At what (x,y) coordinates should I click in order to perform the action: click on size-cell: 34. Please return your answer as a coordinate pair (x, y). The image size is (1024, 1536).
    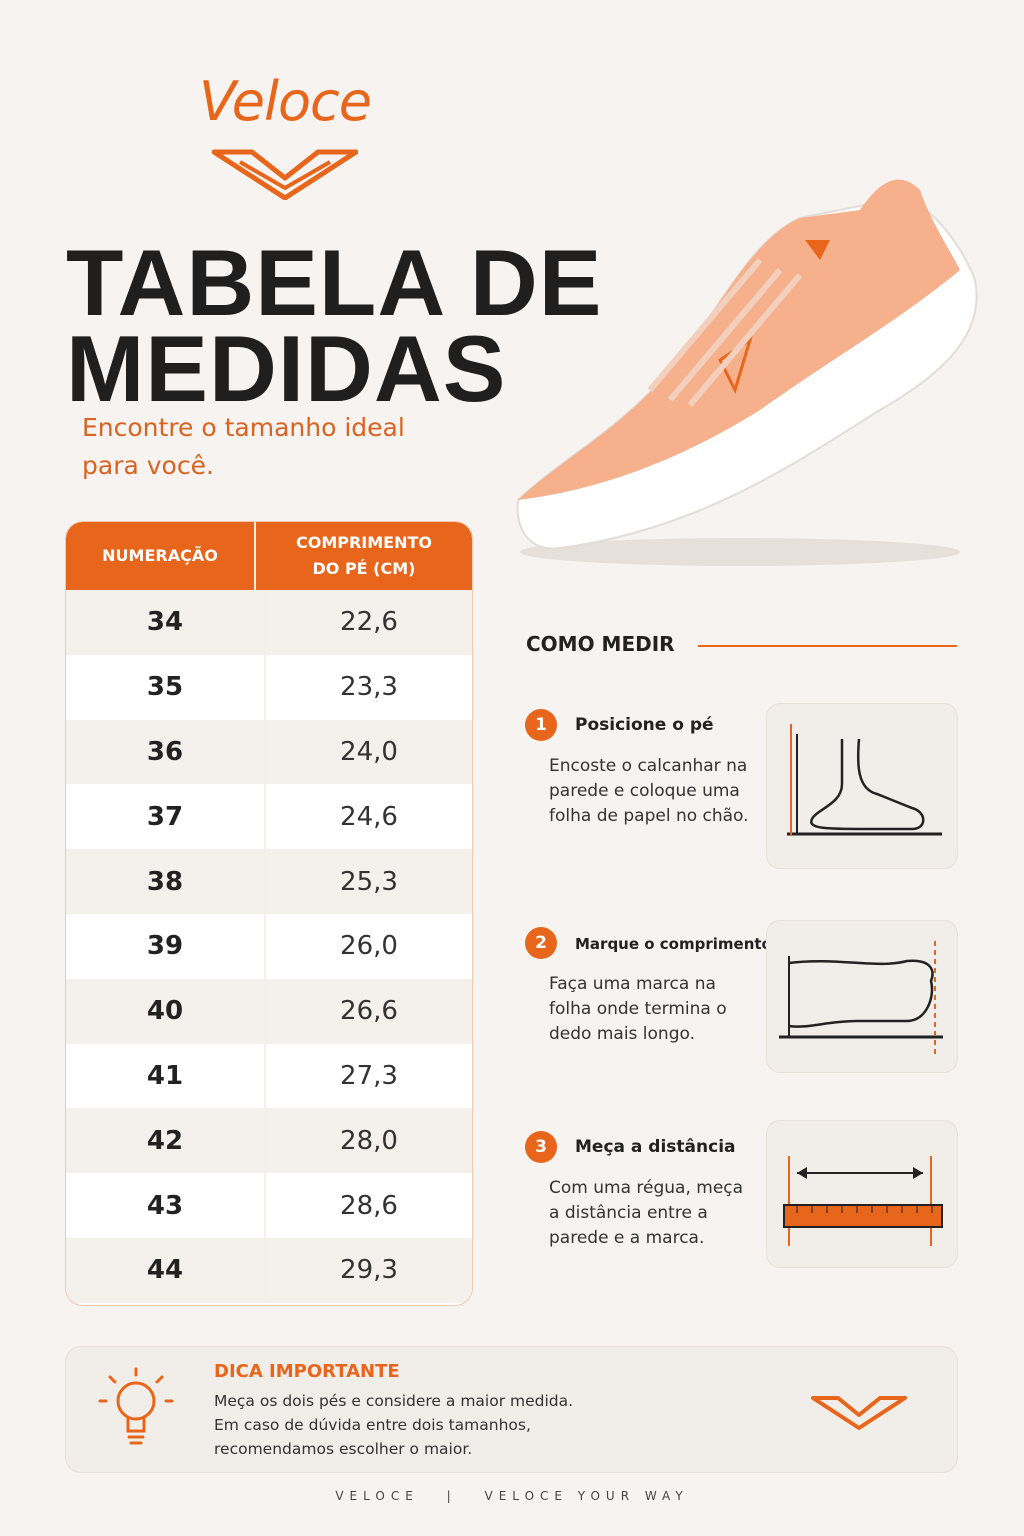
    Looking at the image, I should click on (166, 622).